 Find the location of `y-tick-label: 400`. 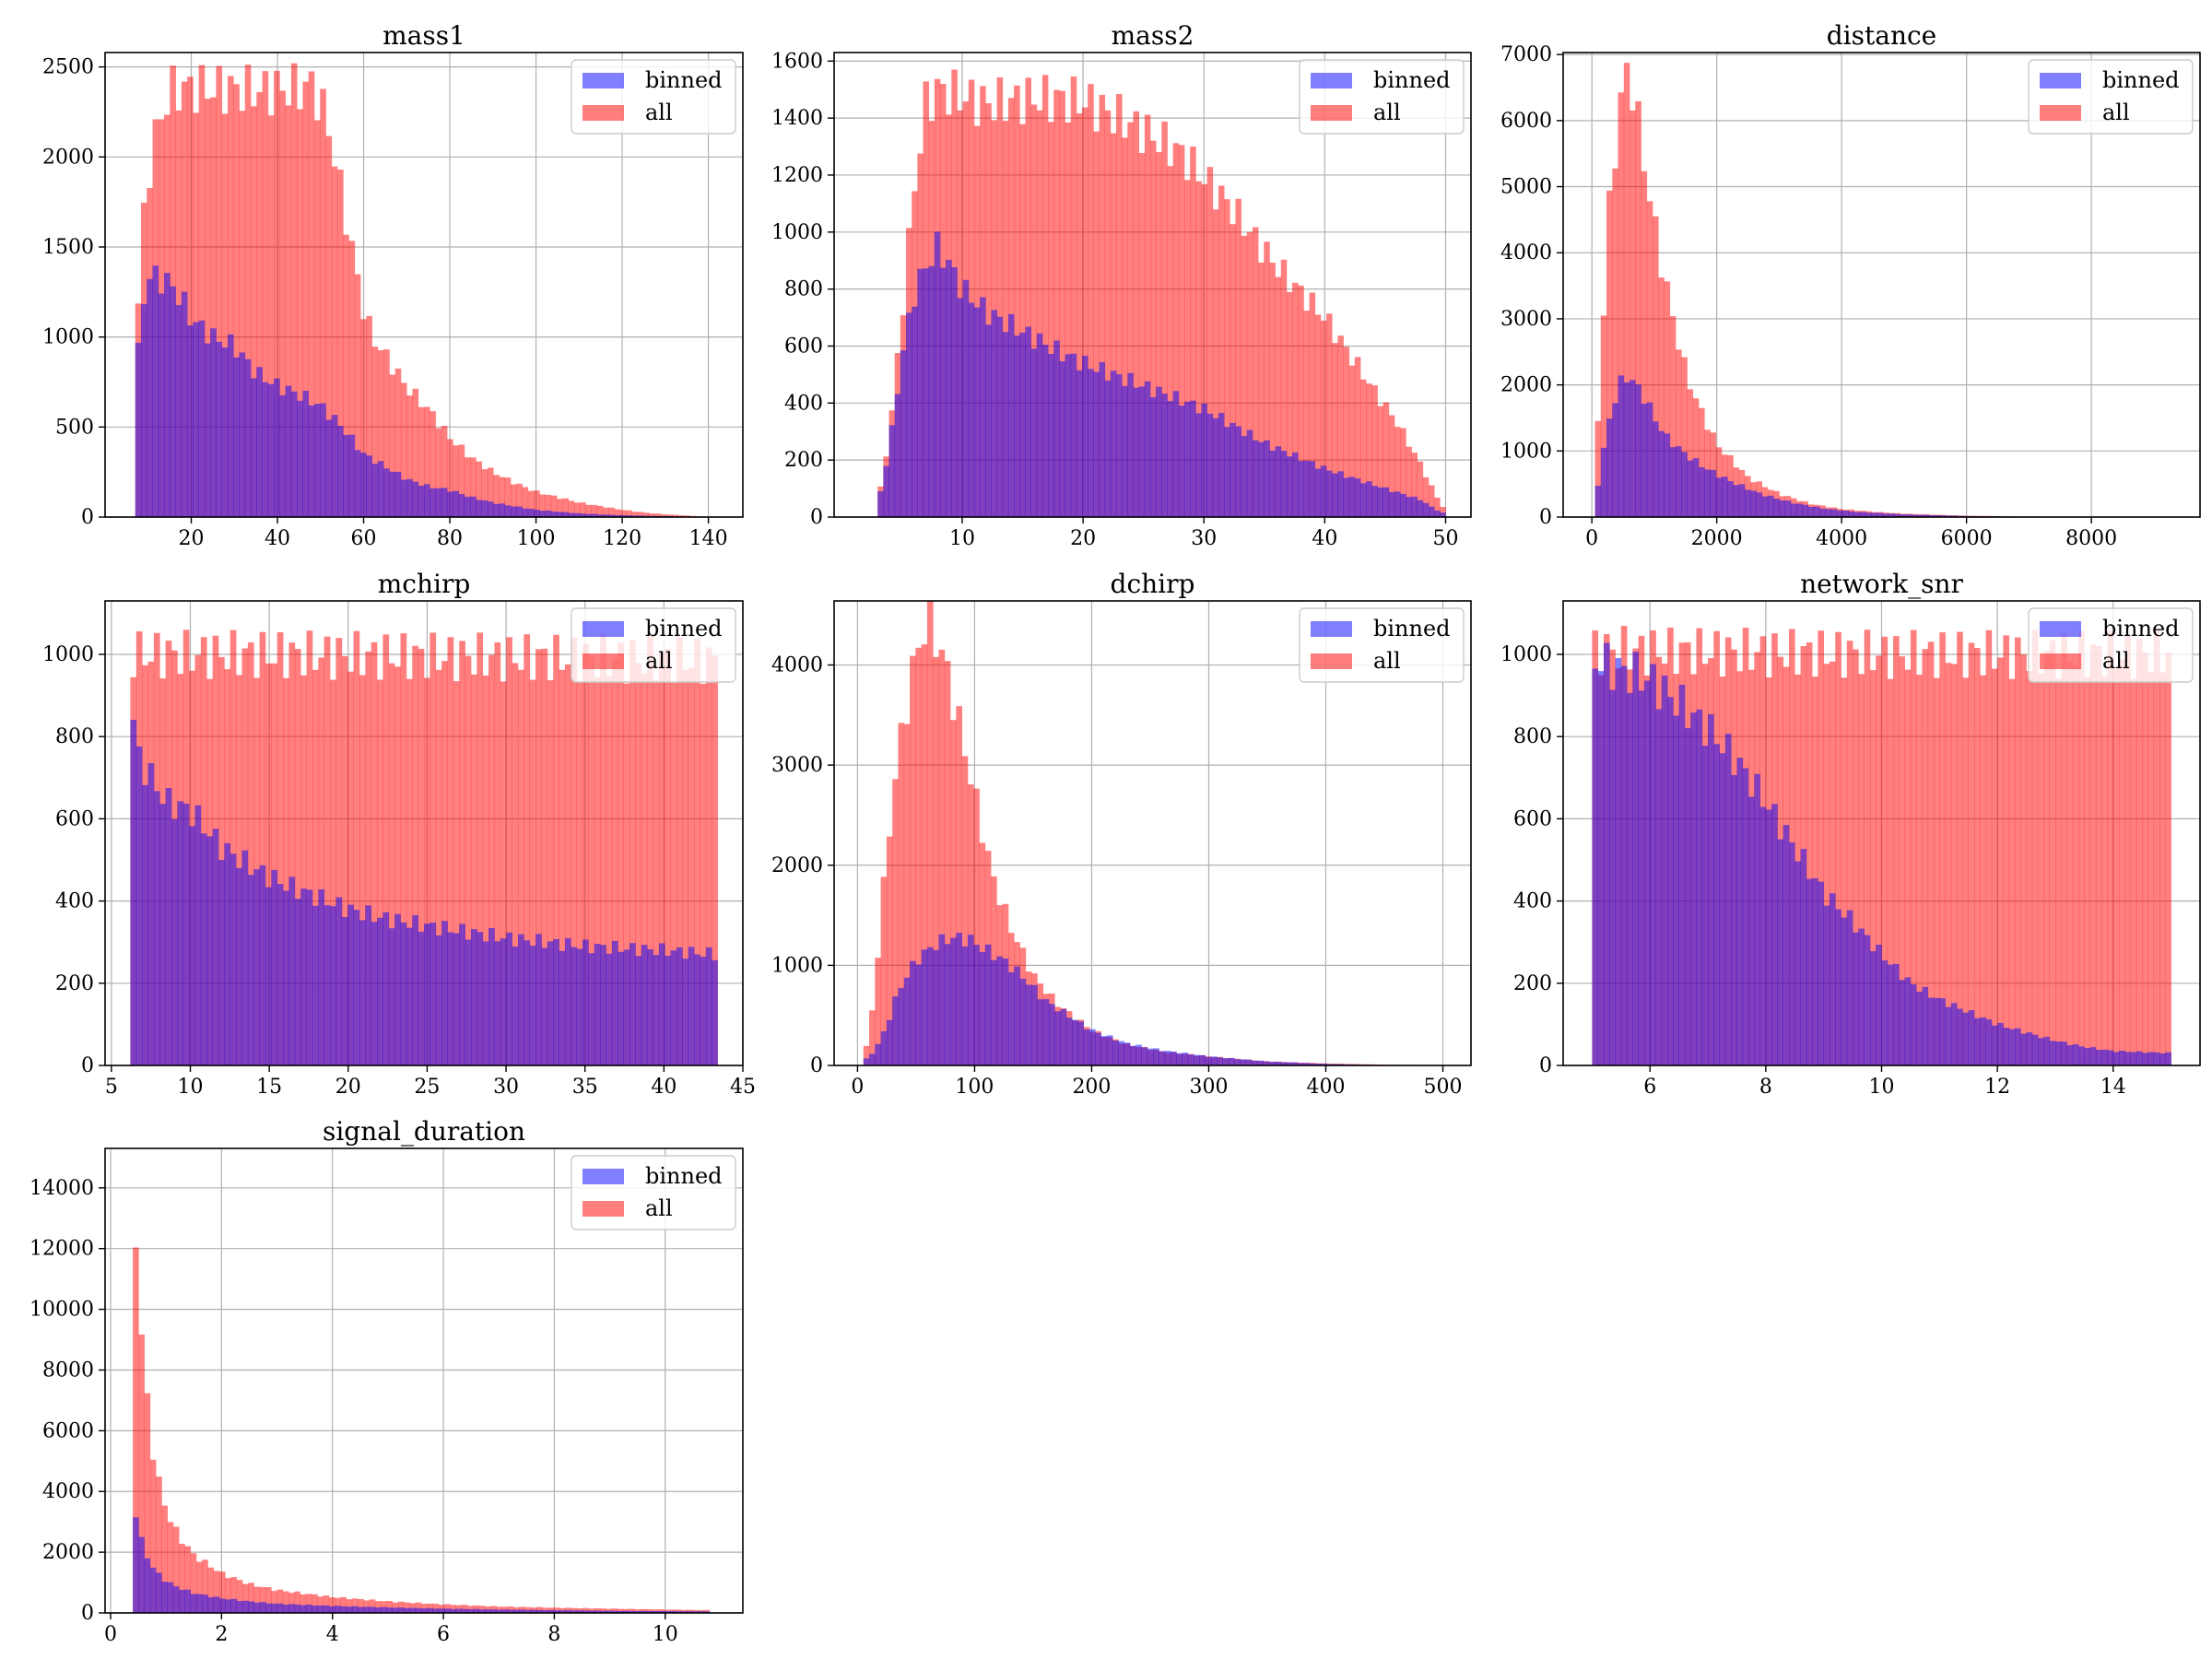

y-tick-label: 400 is located at coordinates (74, 901).